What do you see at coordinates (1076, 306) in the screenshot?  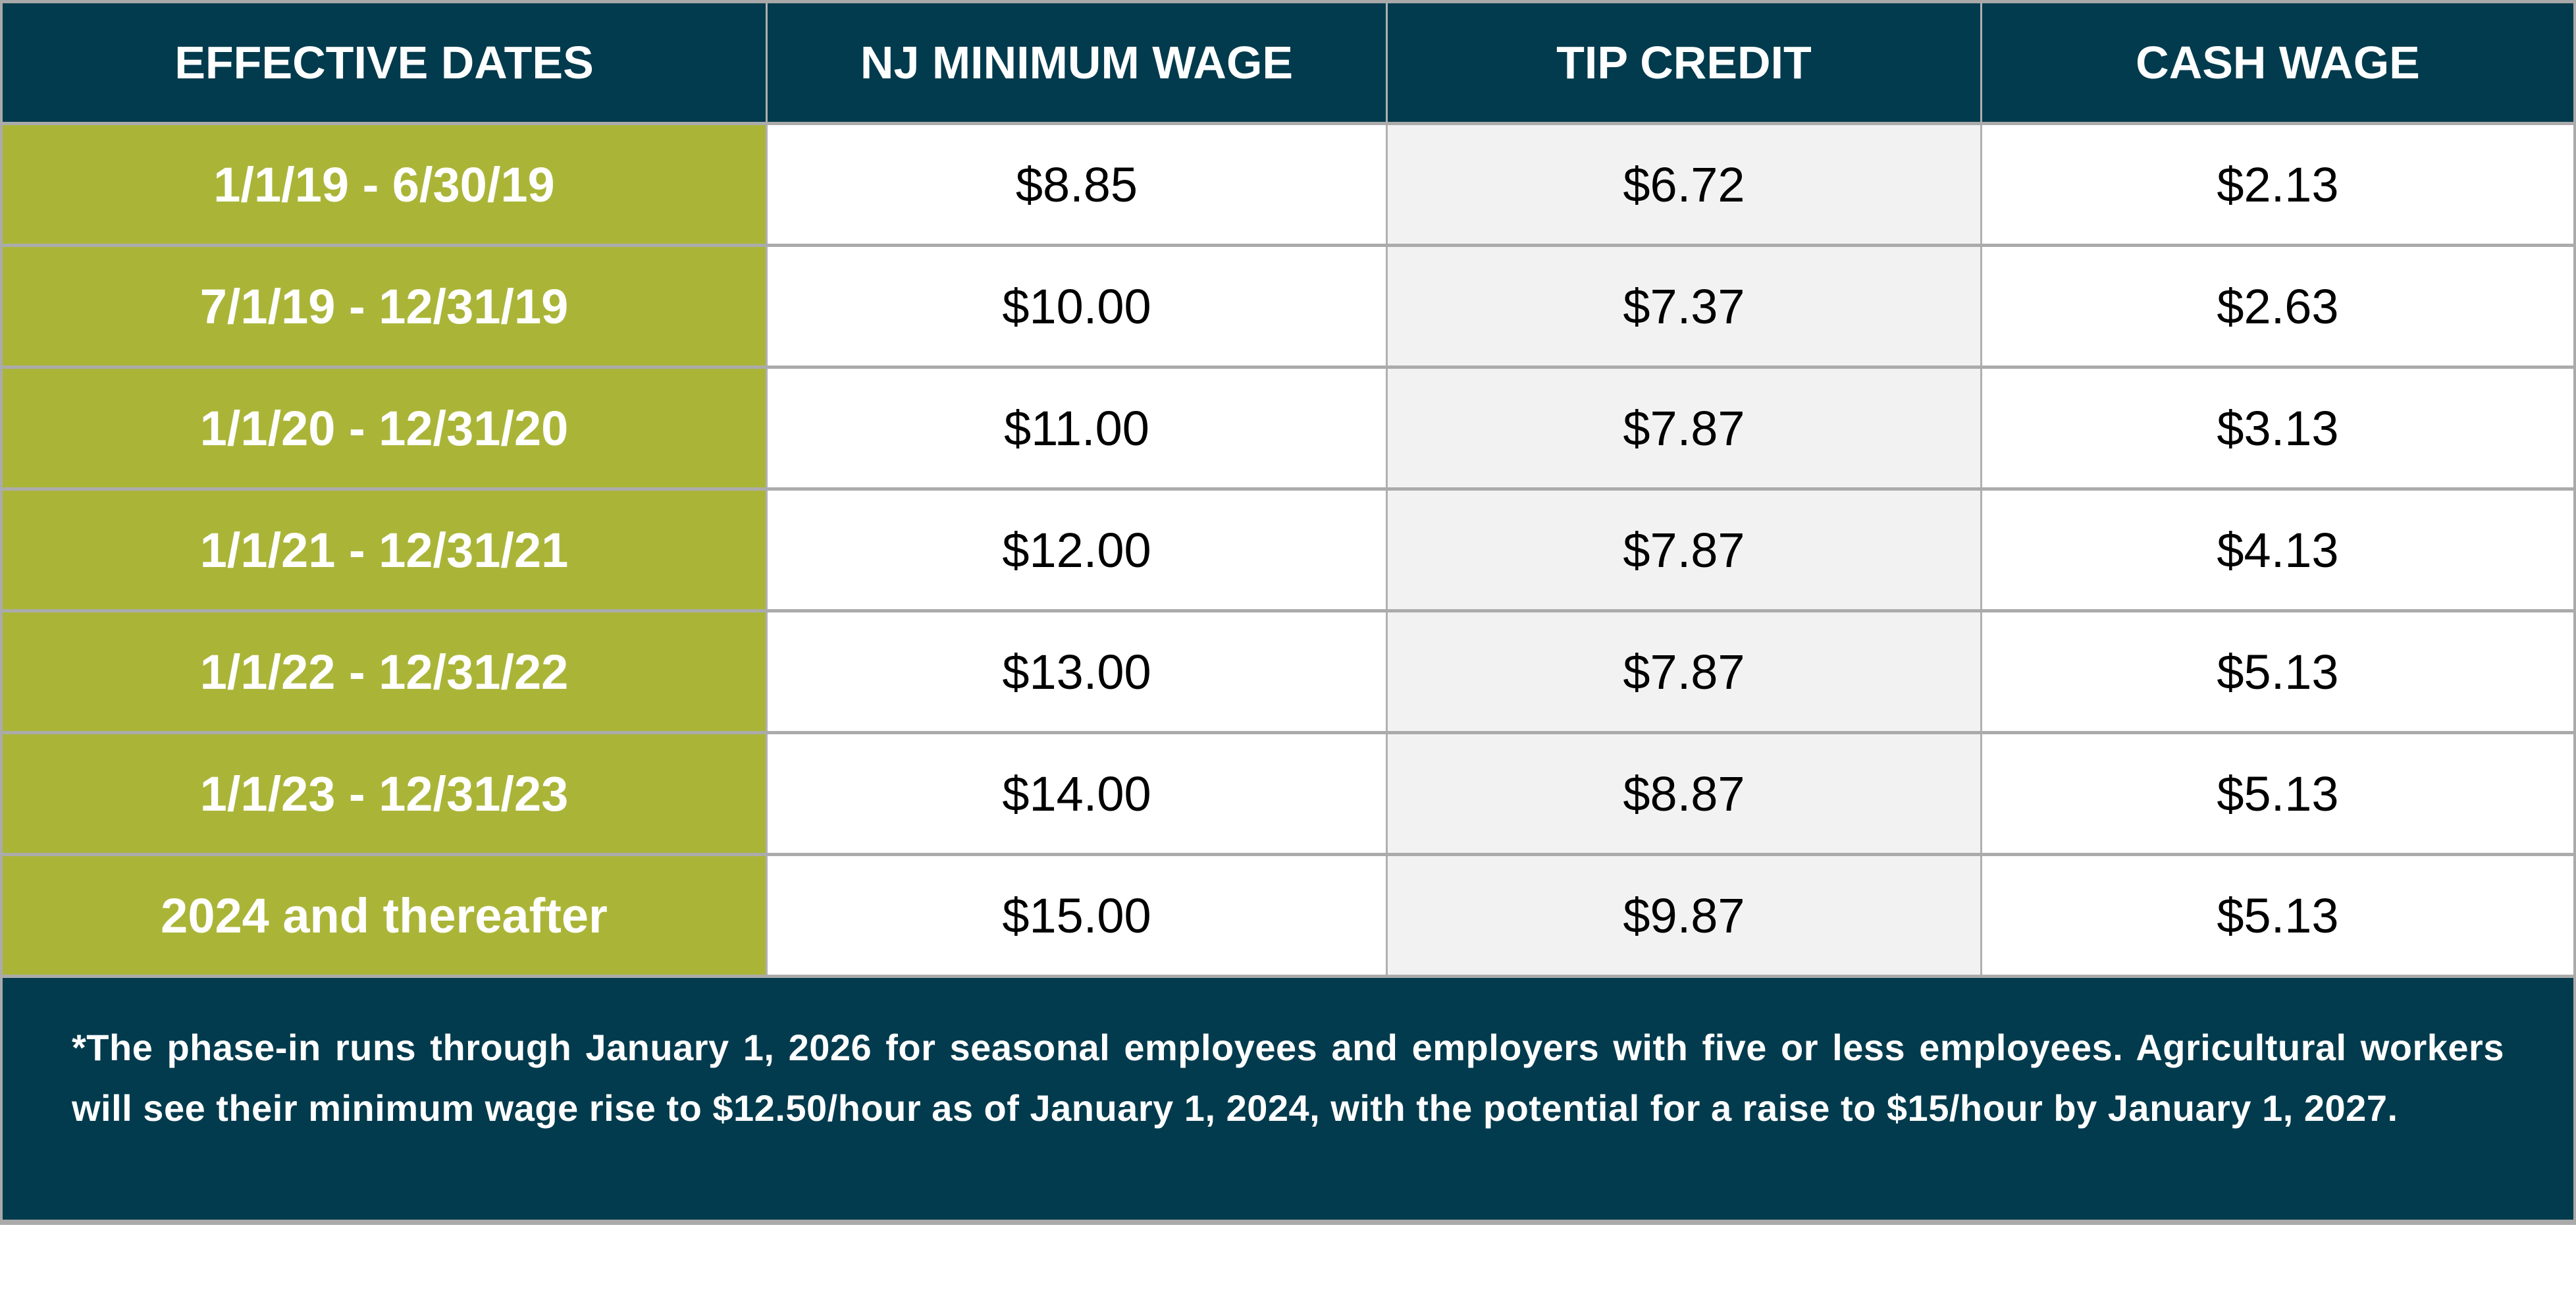 I see `minimum-wage-cell: $10.00` at bounding box center [1076, 306].